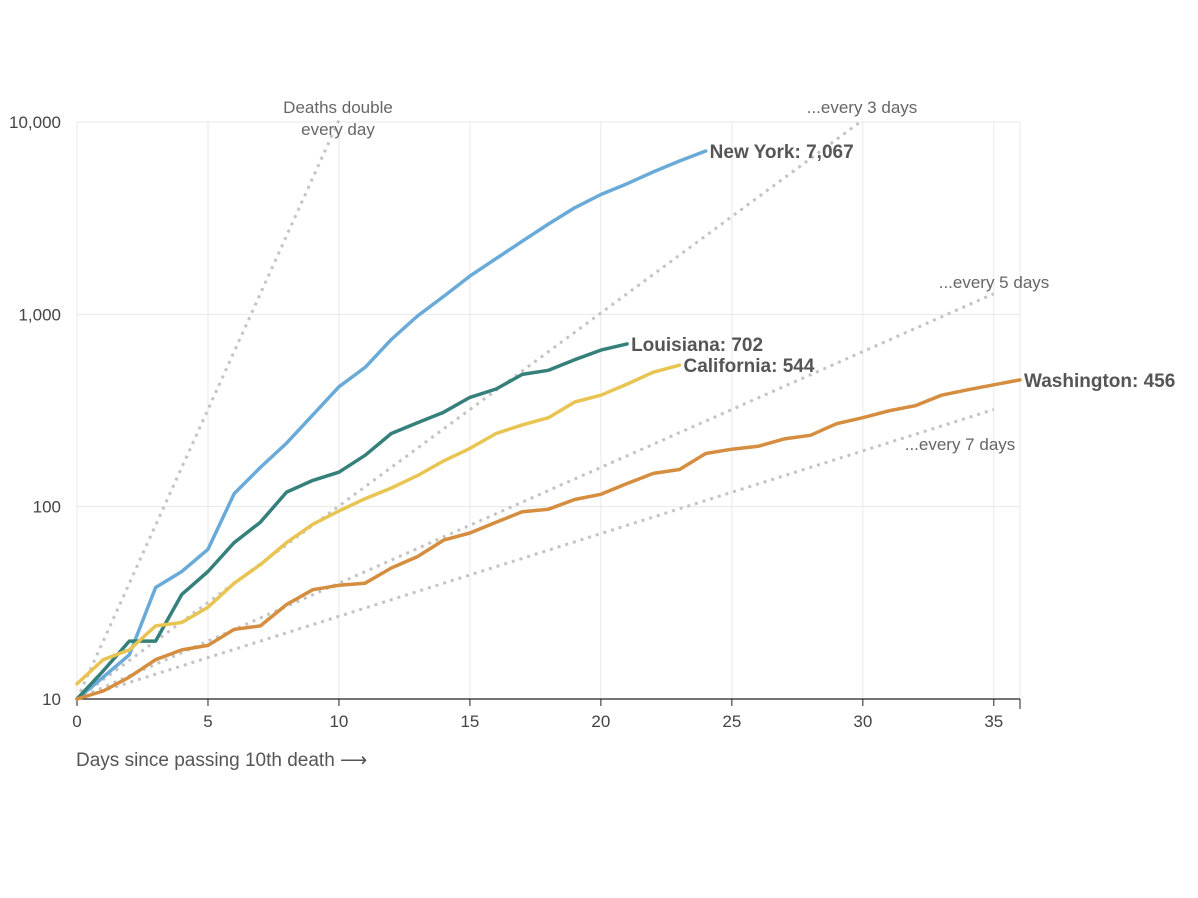  I want to click on x-tick-label: 10, so click(338, 721).